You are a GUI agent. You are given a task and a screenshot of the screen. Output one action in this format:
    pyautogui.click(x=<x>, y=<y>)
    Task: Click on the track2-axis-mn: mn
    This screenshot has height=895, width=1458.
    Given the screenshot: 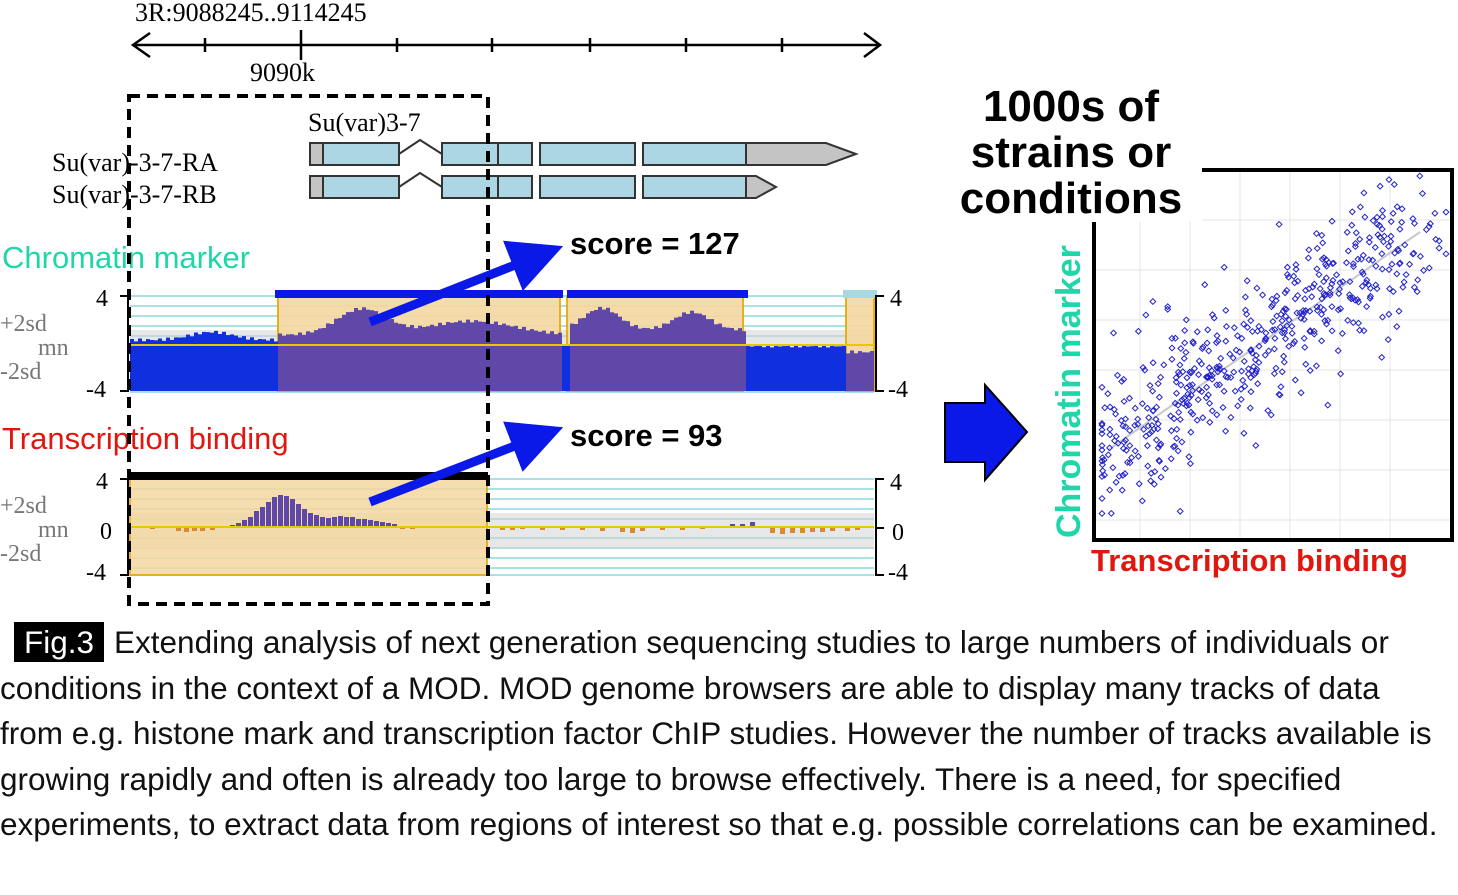 What is the action you would take?
    pyautogui.click(x=53, y=530)
    